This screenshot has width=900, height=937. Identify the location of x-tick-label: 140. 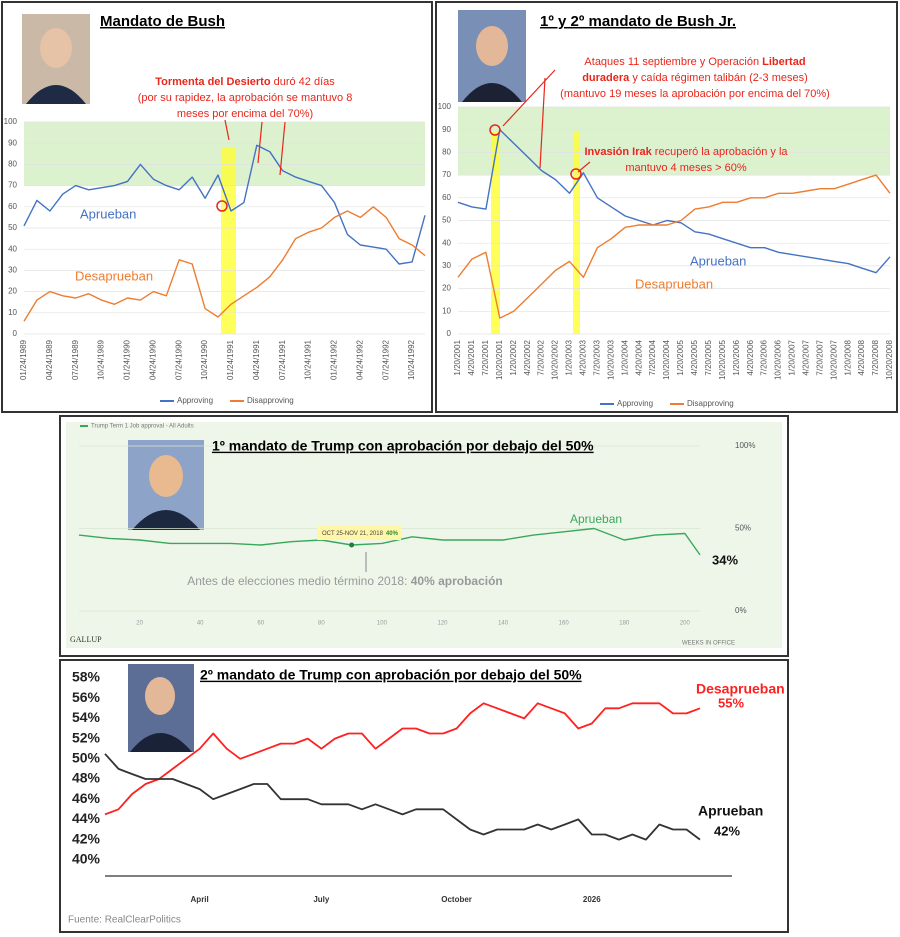
(503, 624).